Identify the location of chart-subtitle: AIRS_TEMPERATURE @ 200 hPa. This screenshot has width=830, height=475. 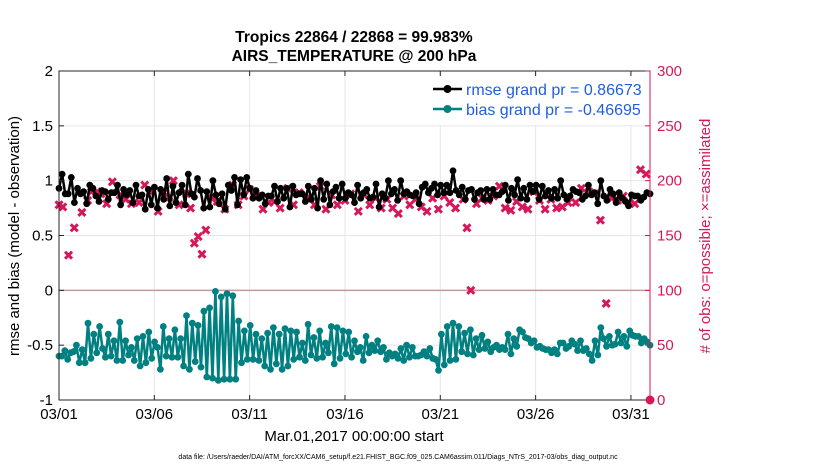
(354, 56).